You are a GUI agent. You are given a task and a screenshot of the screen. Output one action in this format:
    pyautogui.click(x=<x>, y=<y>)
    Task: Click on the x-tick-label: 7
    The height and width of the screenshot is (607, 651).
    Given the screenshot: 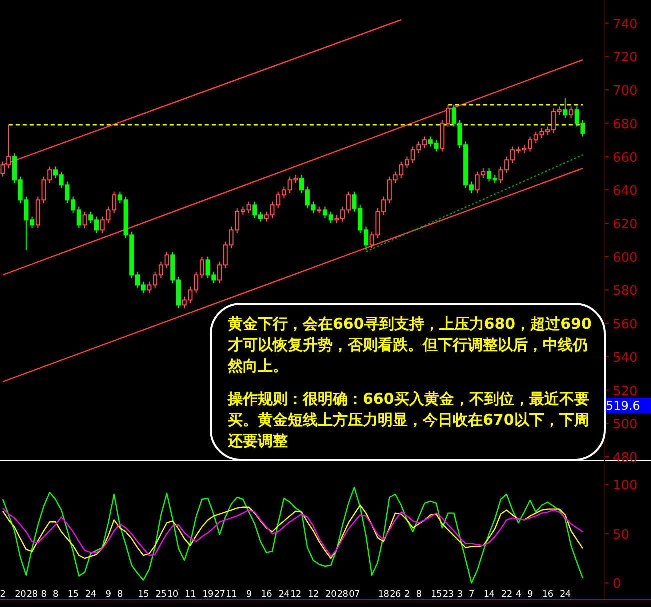 What is the action you would take?
    pyautogui.click(x=471, y=595)
    